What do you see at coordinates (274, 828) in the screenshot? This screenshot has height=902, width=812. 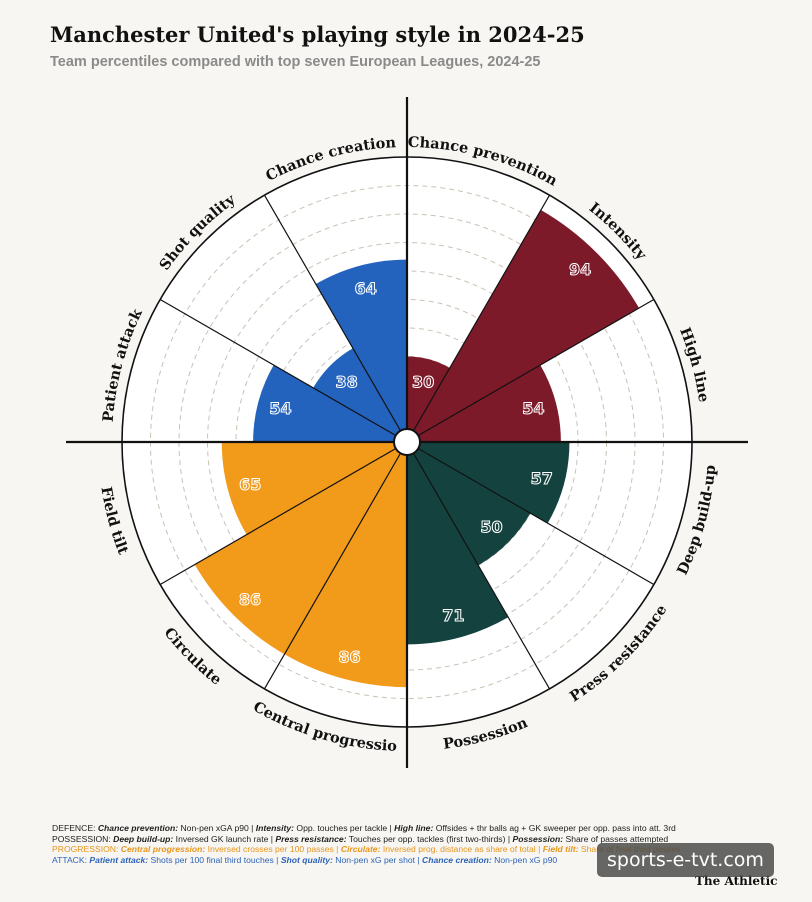 I see `footer-fragment: Intensity:` at bounding box center [274, 828].